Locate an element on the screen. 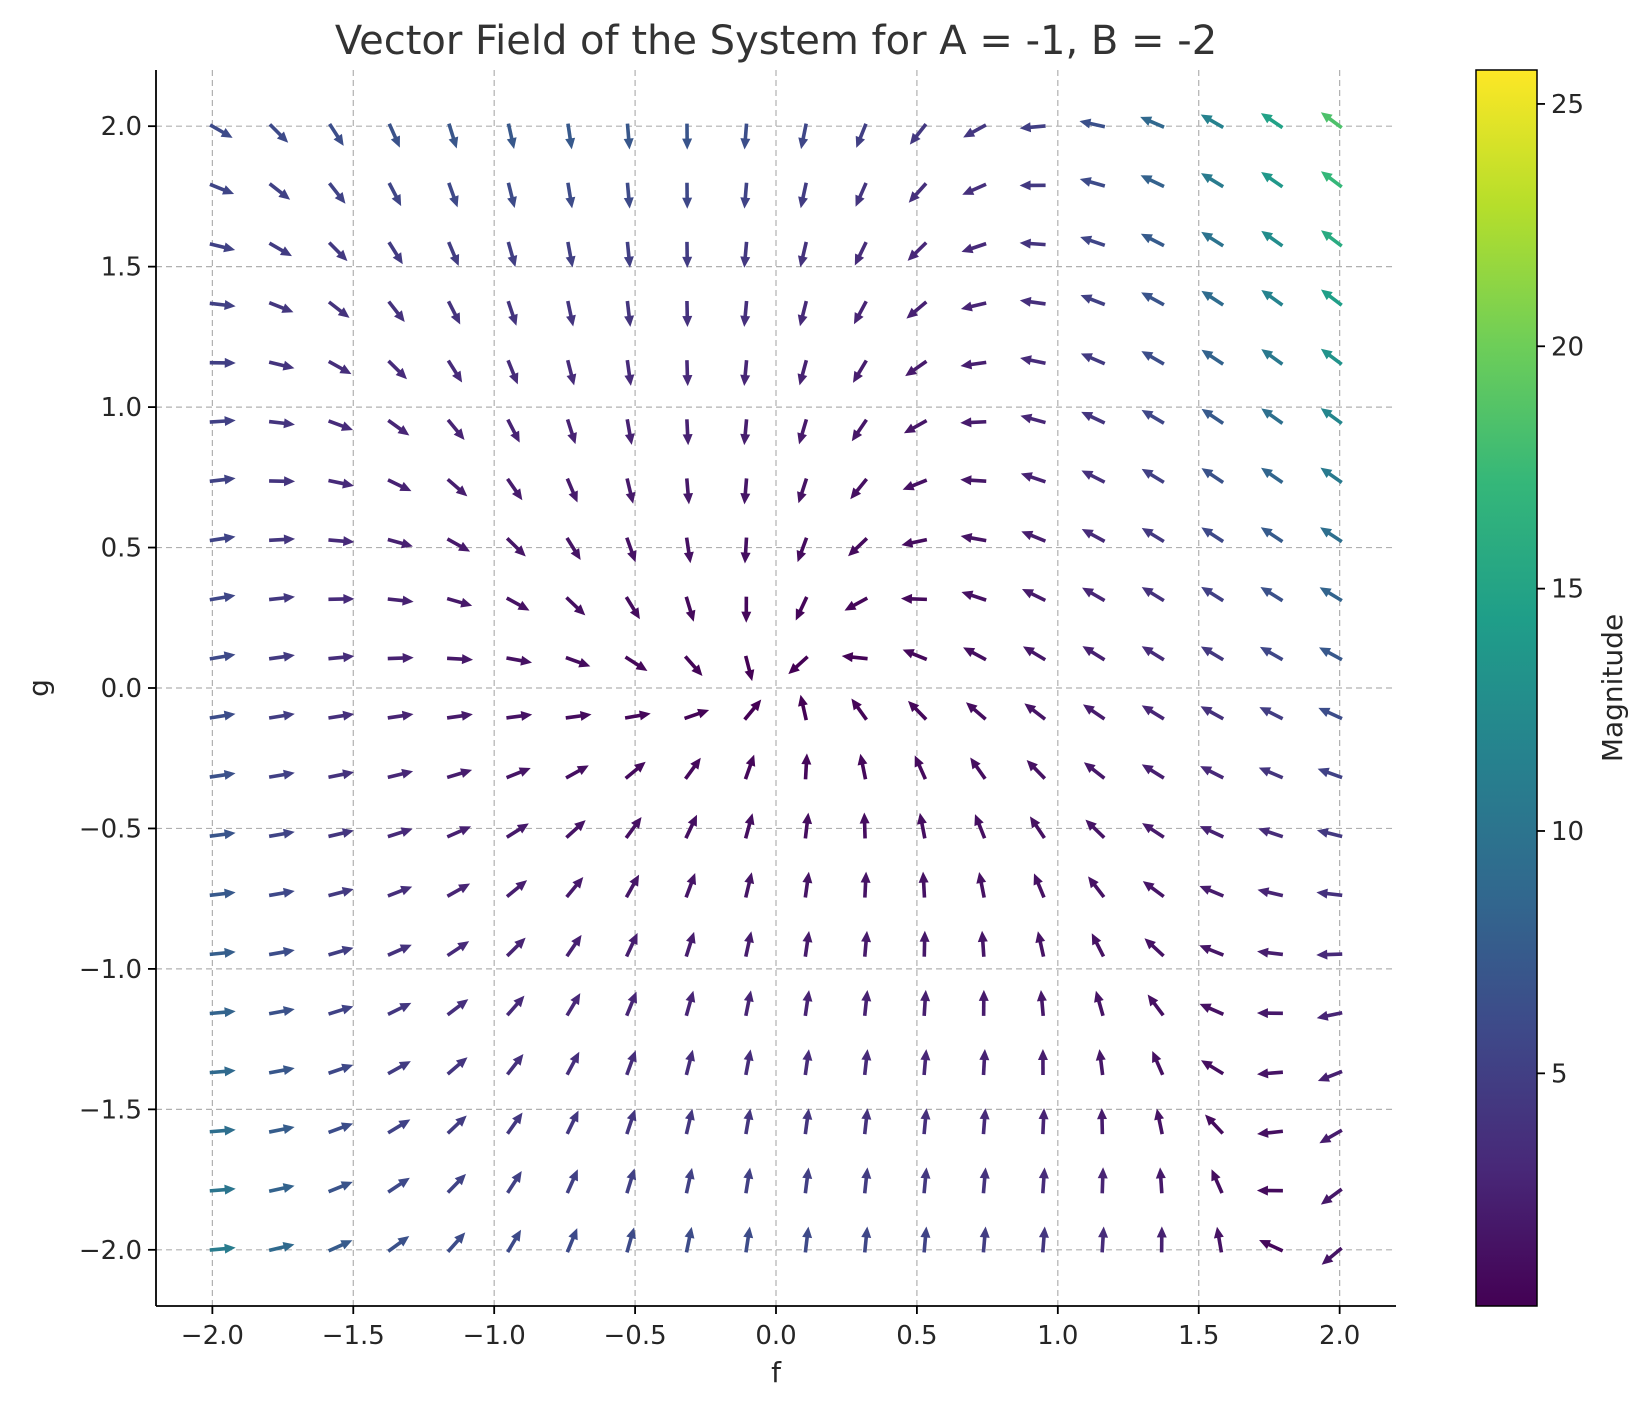 This screenshot has width=1650, height=1409. x-tick-label: 0.5 is located at coordinates (916, 1336).